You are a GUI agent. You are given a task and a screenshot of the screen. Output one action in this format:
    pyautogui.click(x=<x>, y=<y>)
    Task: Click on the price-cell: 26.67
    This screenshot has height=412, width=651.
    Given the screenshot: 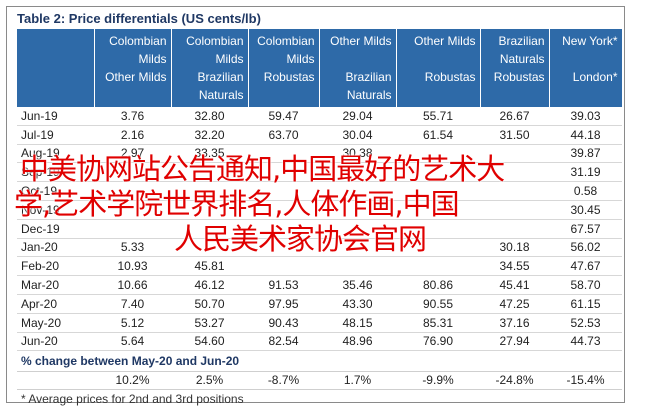 What is the action you would take?
    pyautogui.click(x=514, y=116)
    